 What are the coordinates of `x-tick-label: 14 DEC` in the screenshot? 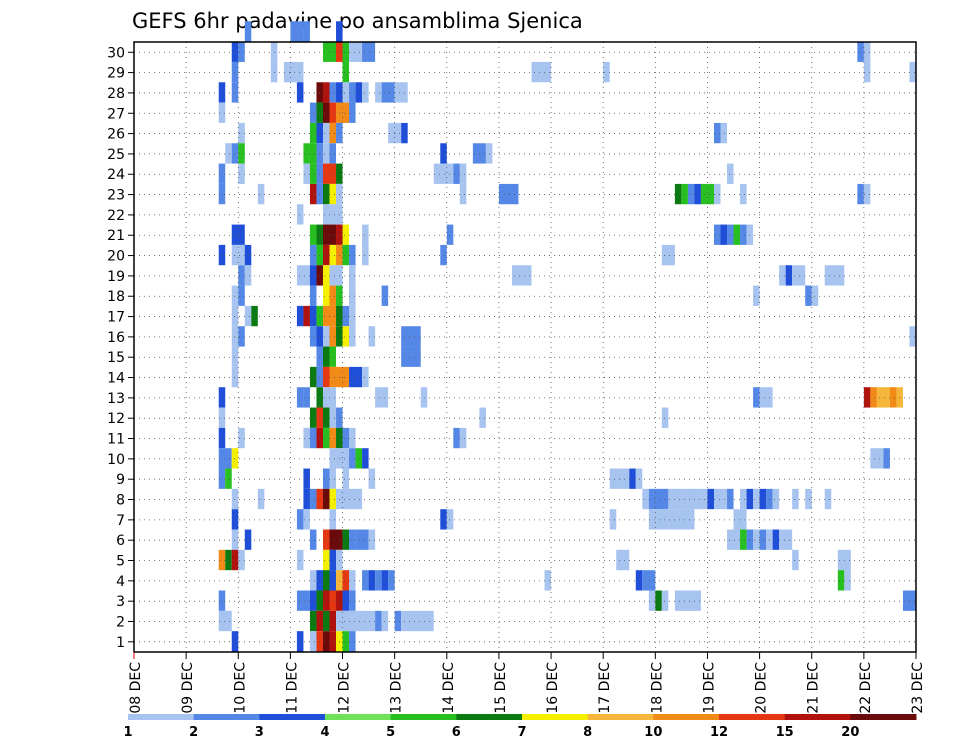 It's located at (449, 688).